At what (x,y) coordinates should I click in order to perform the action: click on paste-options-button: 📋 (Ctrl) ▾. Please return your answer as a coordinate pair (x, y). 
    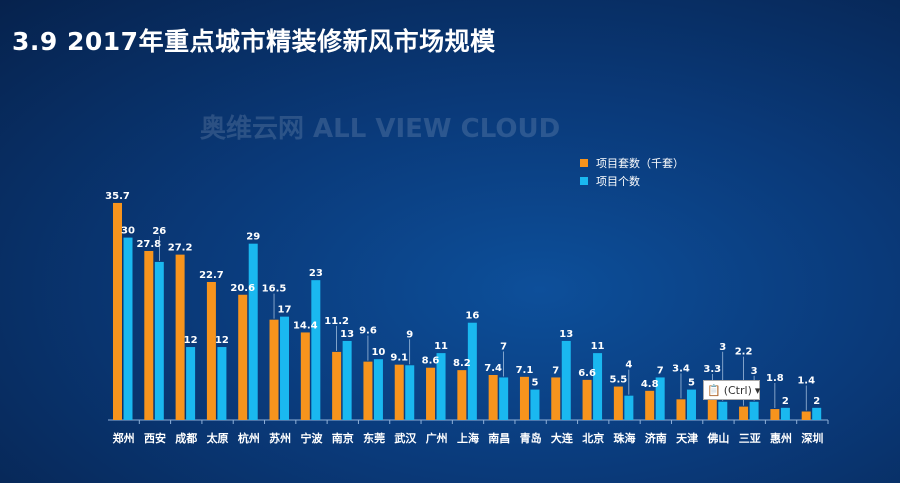
    Looking at the image, I should click on (731, 390).